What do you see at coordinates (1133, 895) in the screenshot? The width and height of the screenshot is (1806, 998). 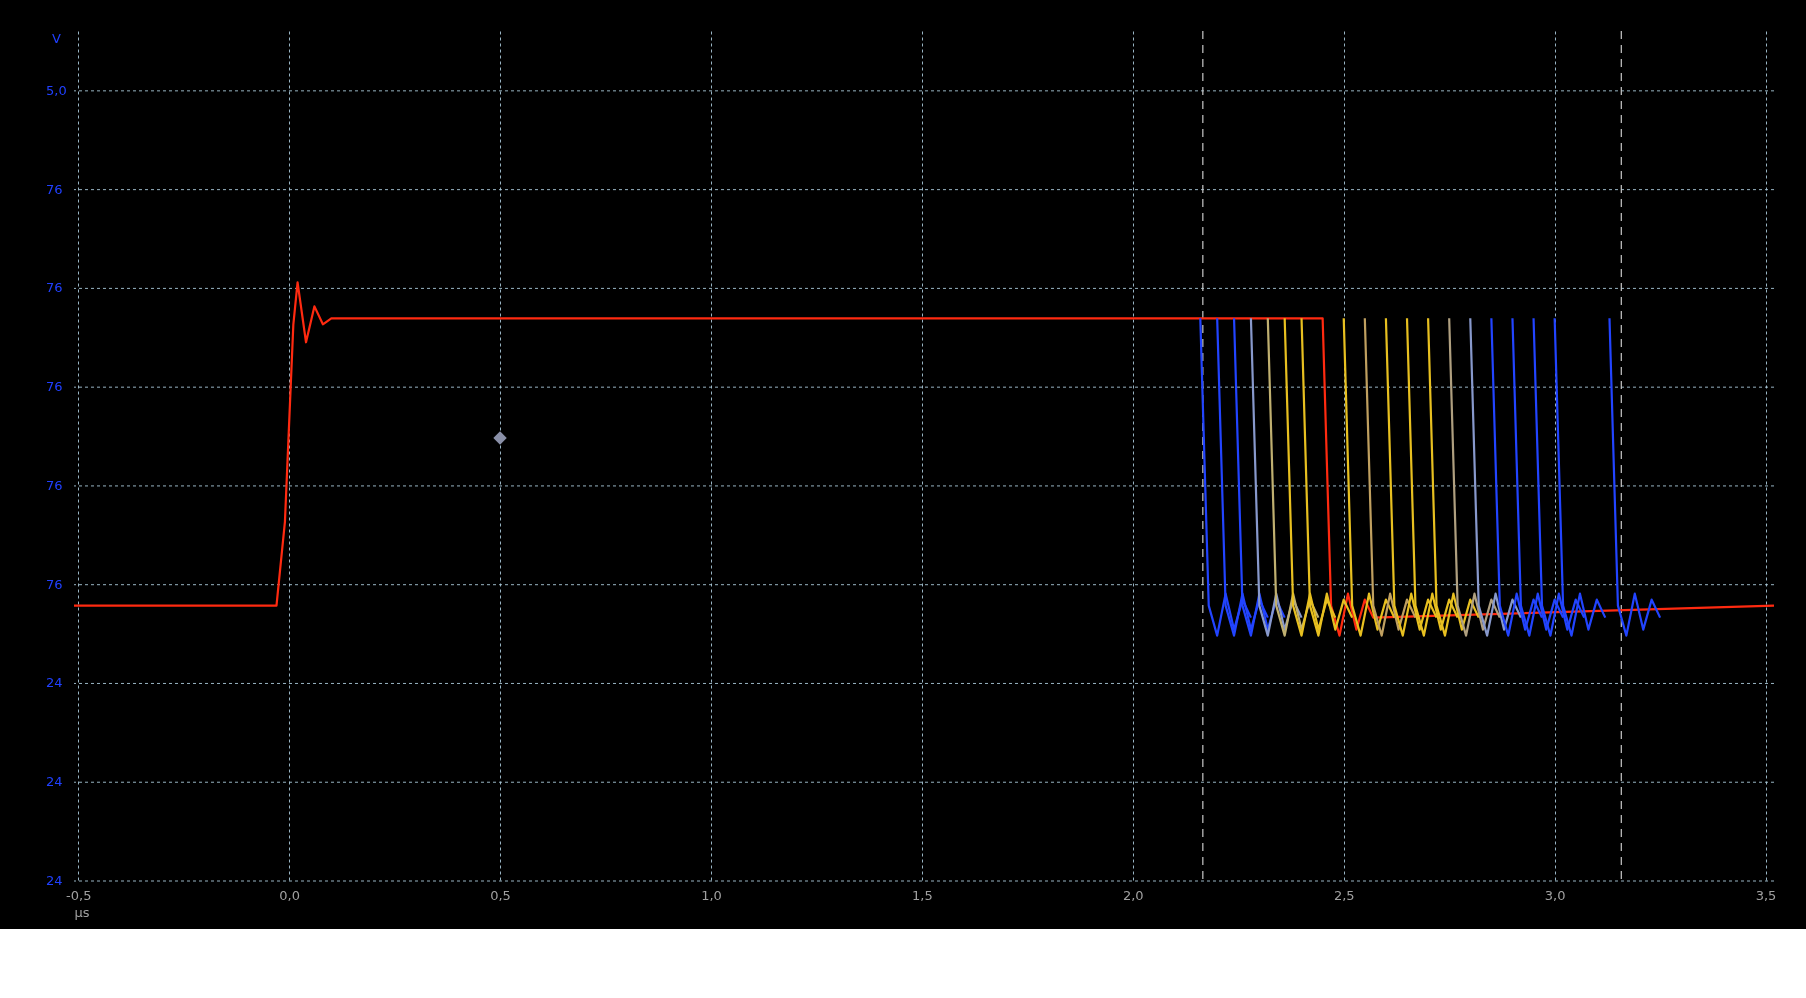 I see `x-tick-label: 2,0` at bounding box center [1133, 895].